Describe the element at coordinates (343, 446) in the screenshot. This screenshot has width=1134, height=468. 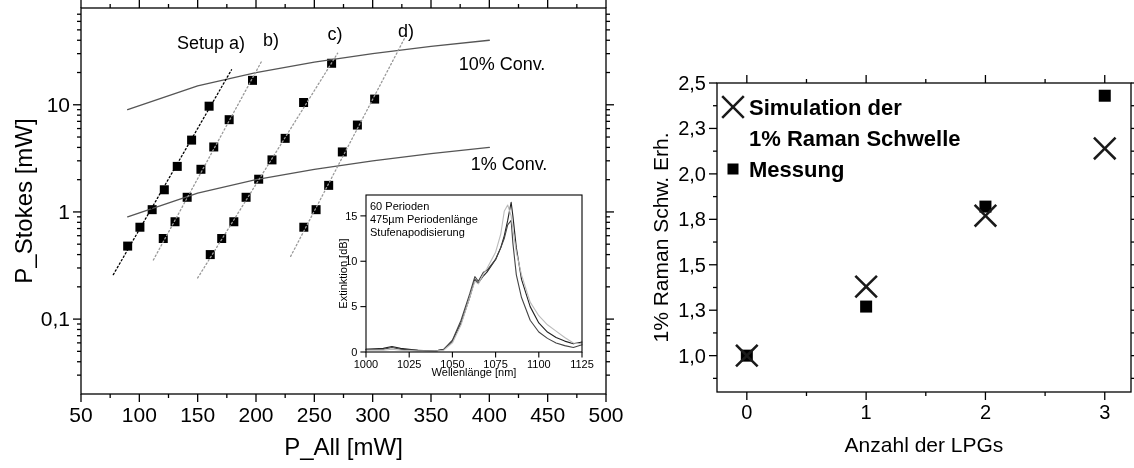
I see `x-axis-title: P_All [mW]` at that location.